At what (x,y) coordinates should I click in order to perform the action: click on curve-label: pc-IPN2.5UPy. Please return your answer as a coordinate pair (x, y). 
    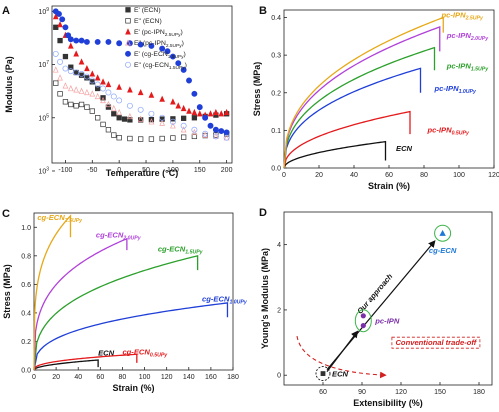
    Looking at the image, I should click on (462, 16).